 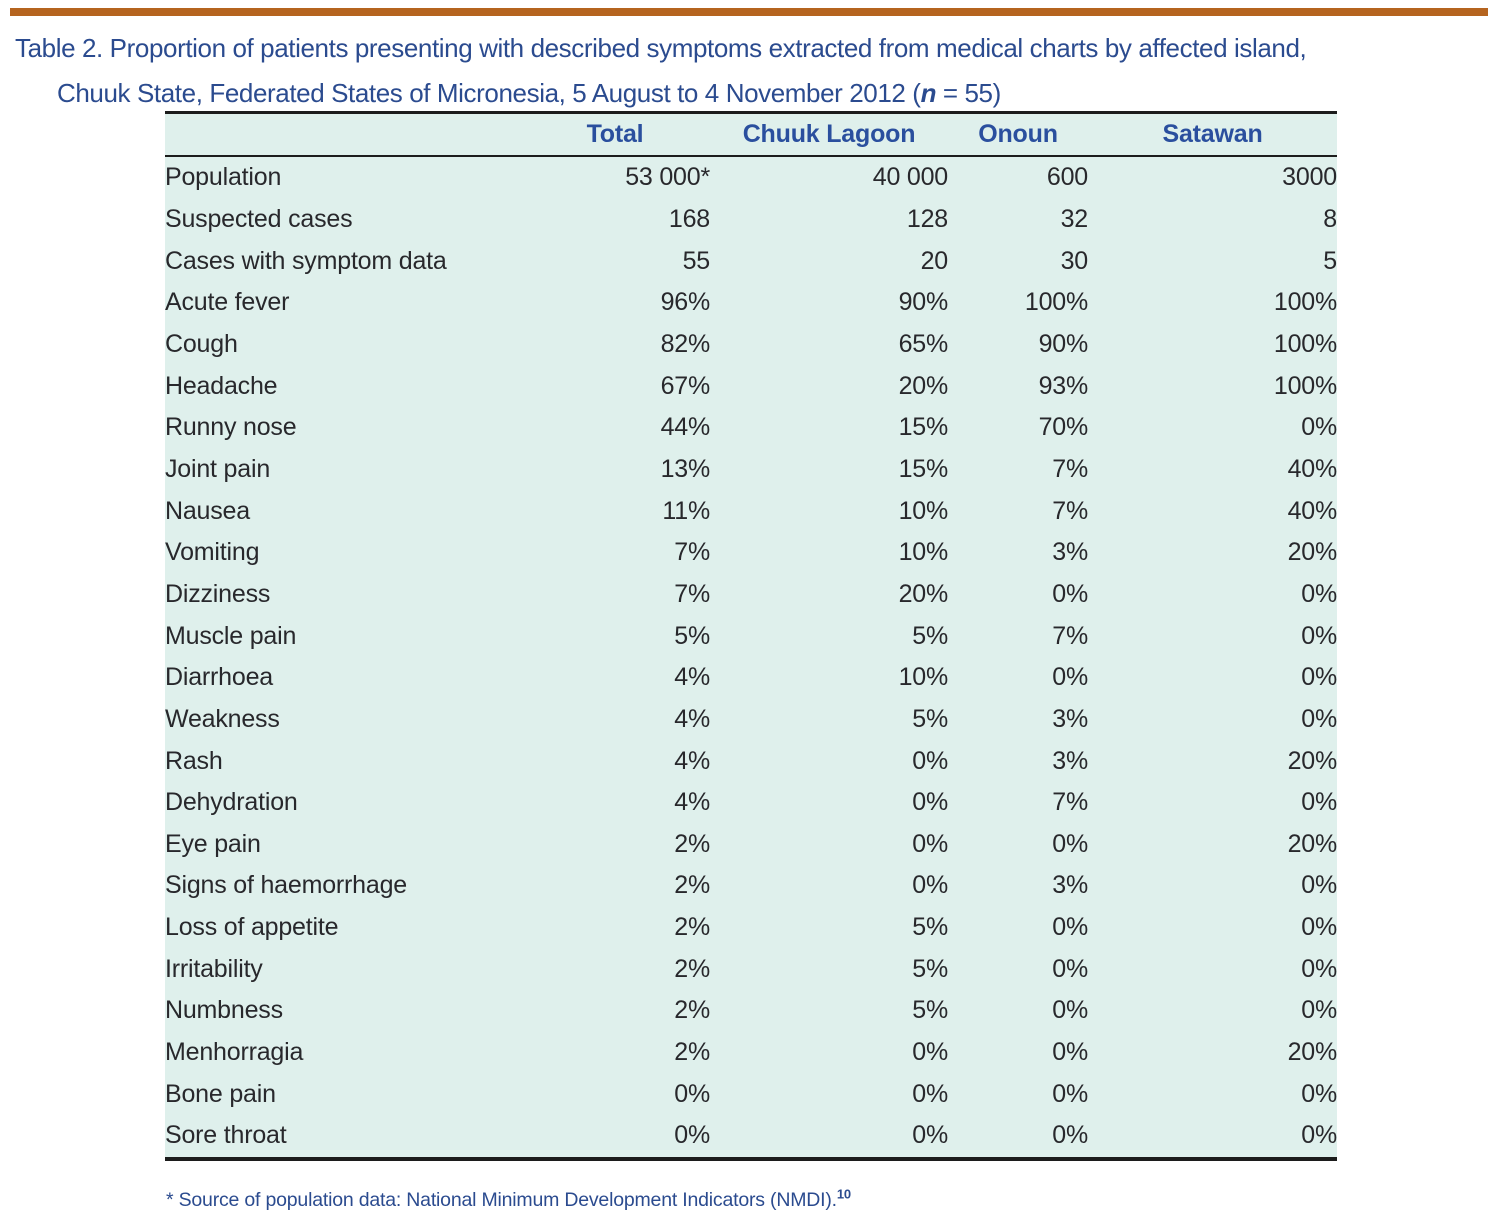 What do you see at coordinates (201, 343) in the screenshot?
I see `row-label: Cough` at bounding box center [201, 343].